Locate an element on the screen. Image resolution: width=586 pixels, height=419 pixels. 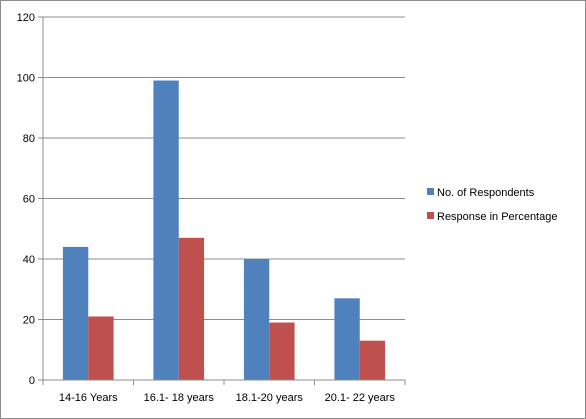
legend-label-0: No. of Respondents is located at coordinates (486, 193).